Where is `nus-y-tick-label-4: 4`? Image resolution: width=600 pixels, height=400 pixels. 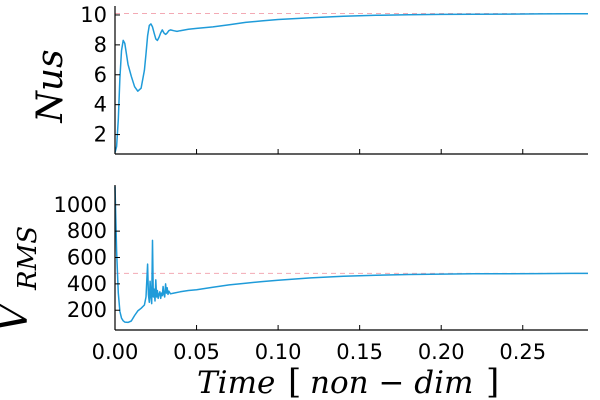
nus-y-tick-label-4: 4 is located at coordinates (100, 105).